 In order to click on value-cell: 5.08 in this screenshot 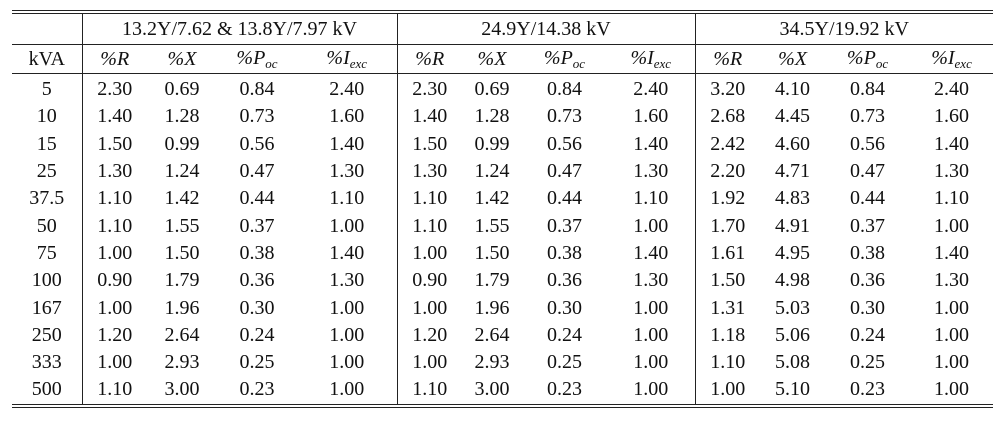, I will do `click(793, 362)`.